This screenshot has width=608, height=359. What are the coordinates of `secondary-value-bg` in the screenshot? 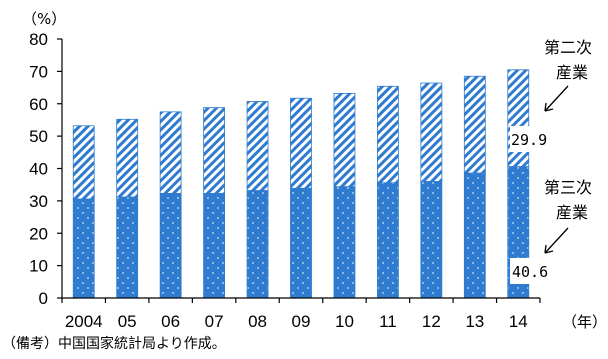 It's located at (530, 139).